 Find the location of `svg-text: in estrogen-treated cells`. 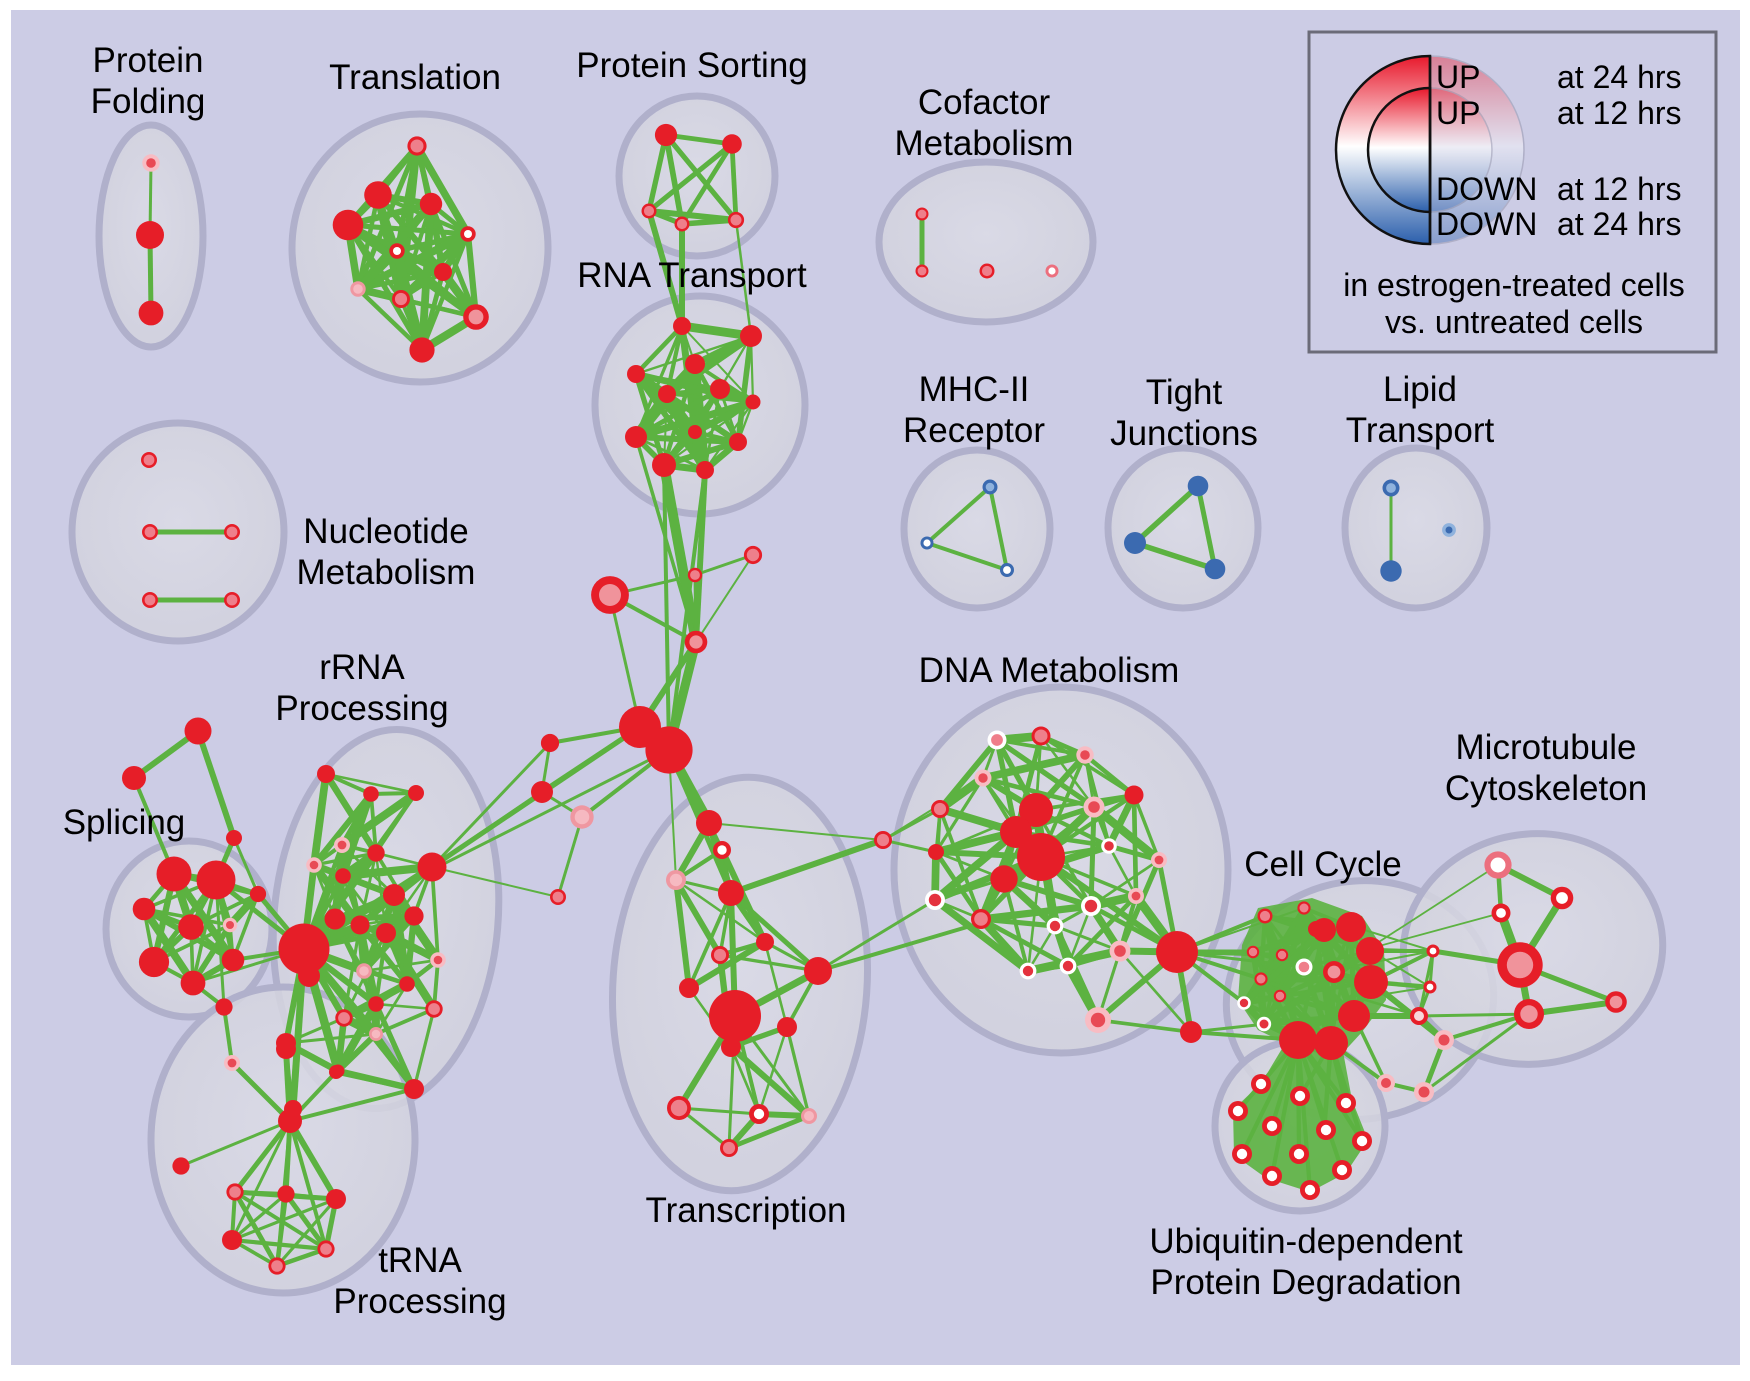

svg-text: in estrogen-treated cells is located at coordinates (1514, 285).